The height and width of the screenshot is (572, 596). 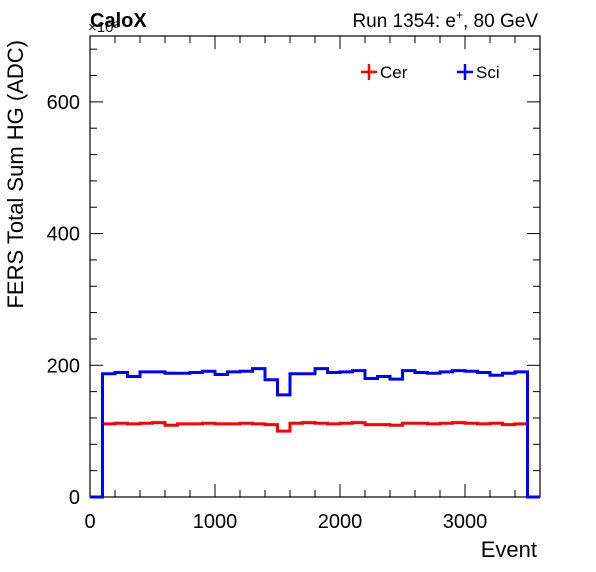 I want to click on y-multiplier-label: ×10³, so click(x=103, y=27).